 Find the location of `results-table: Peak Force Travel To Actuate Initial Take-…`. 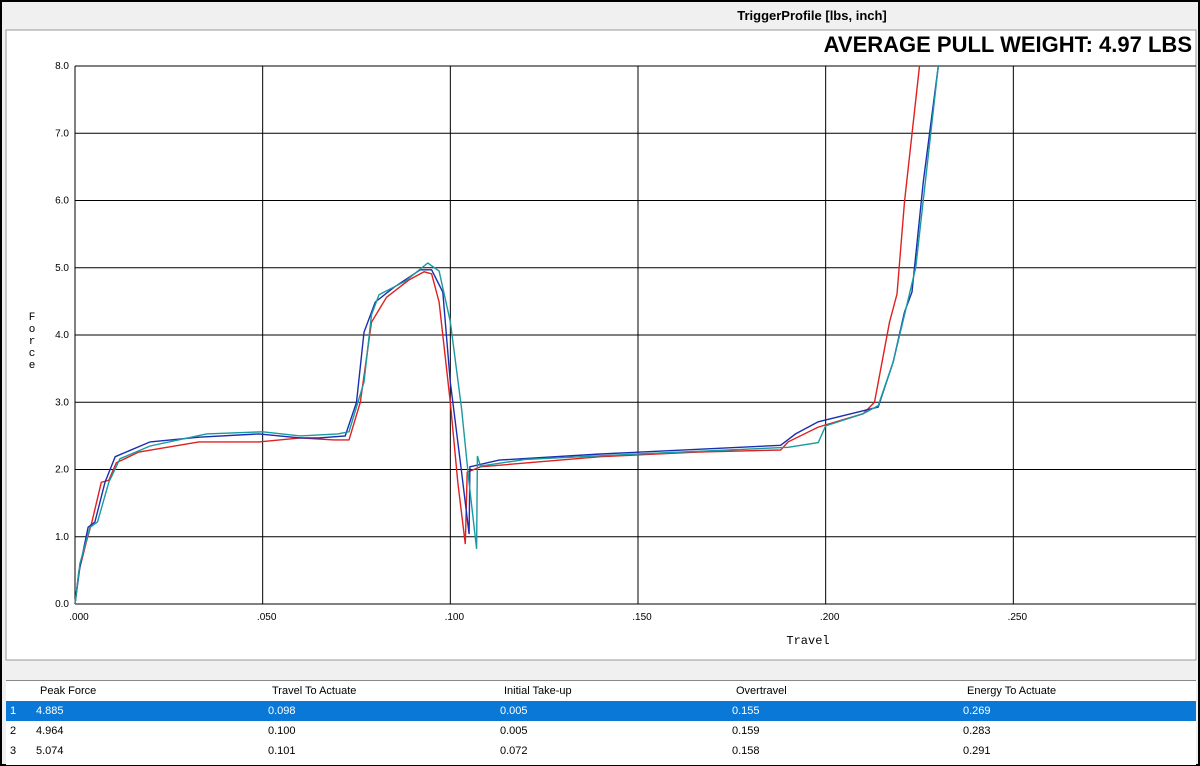

results-table: Peak Force Travel To Actuate Initial Take-… is located at coordinates (601, 722).